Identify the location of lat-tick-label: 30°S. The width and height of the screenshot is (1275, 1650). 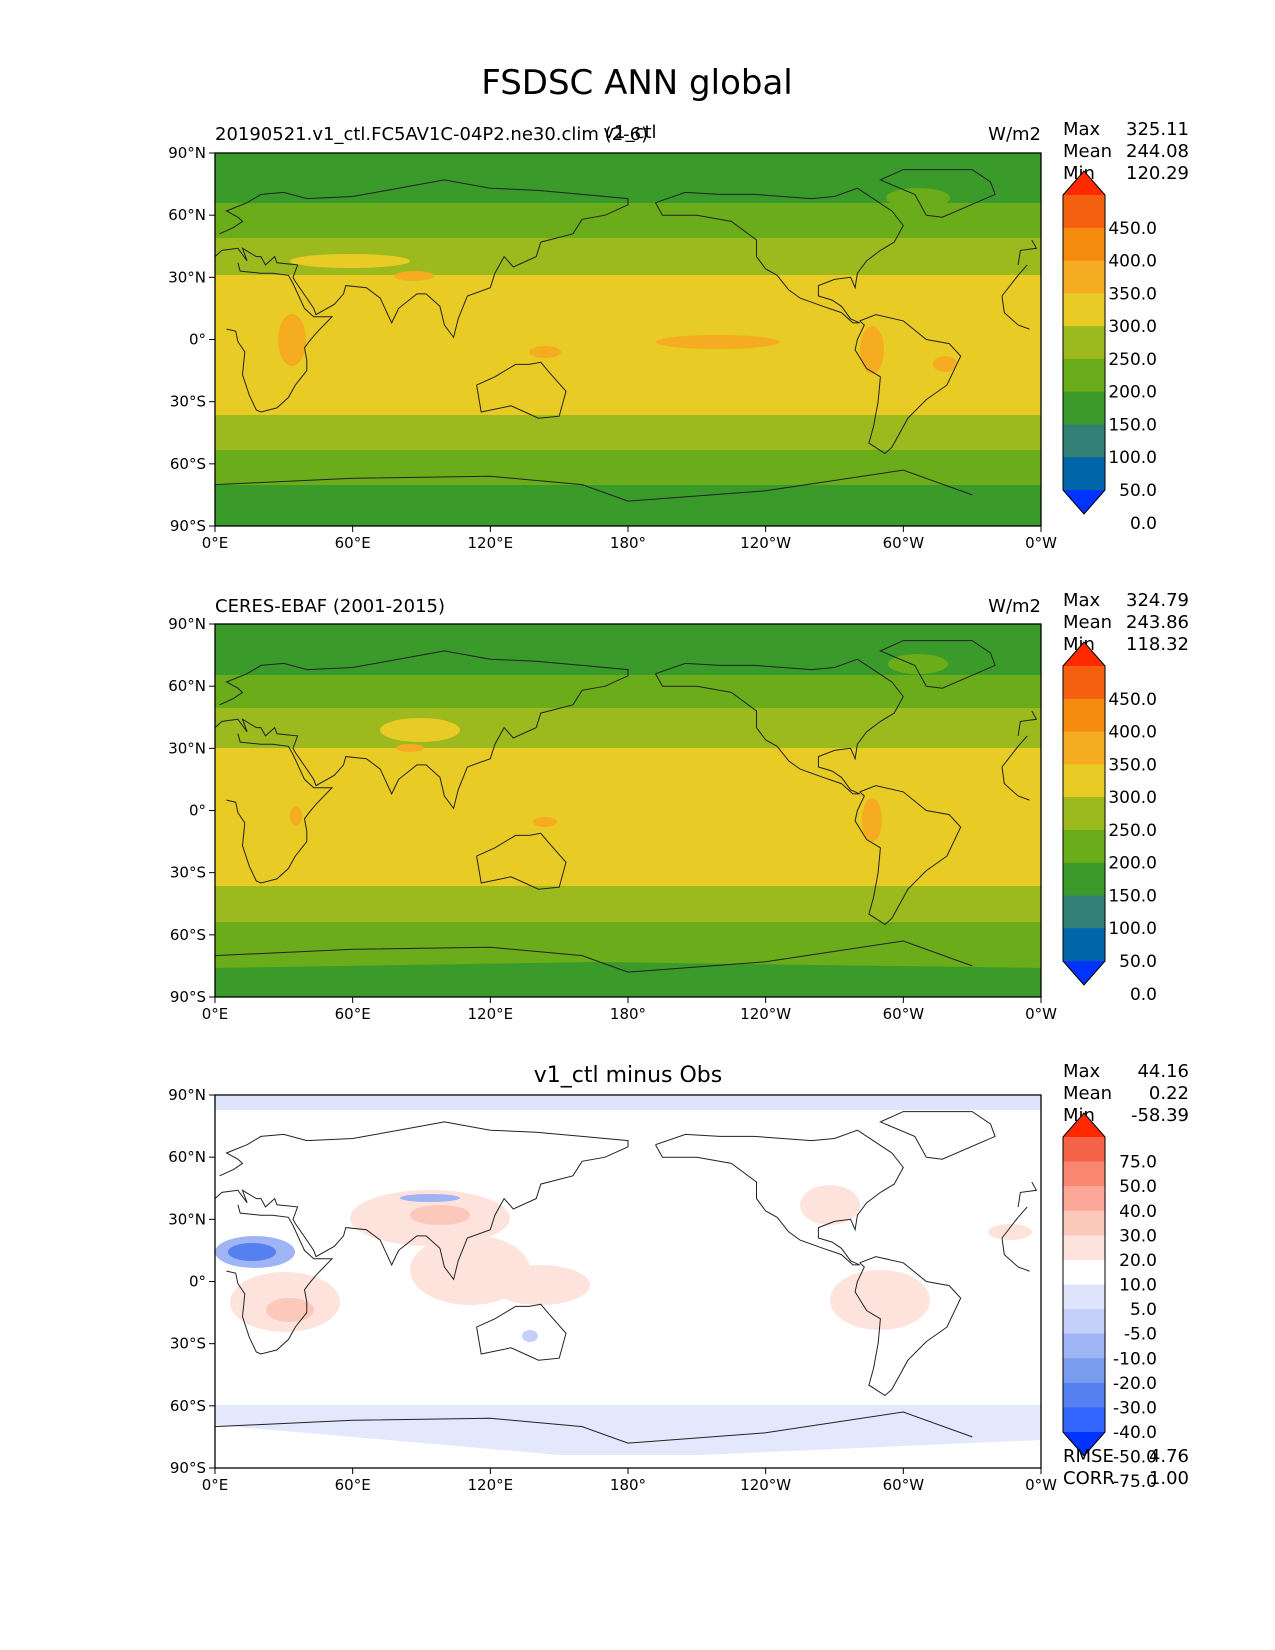
(188, 402).